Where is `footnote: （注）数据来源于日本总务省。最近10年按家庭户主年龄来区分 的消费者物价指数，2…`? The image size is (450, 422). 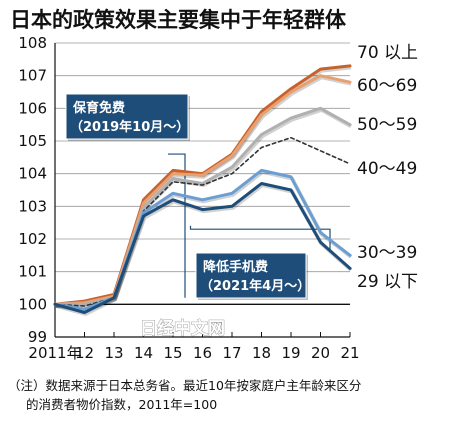 footnote: （注）数据来源于日本总务省。最近10年按家庭户主年龄来区分 的消费者物价指数，2… is located at coordinates (226, 395).